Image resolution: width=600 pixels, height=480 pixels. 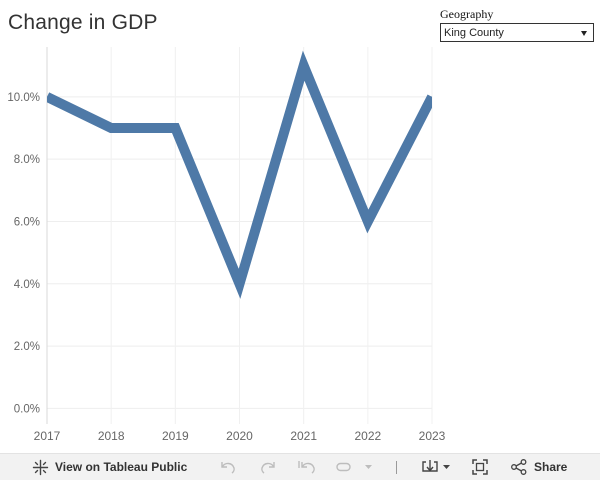 I want to click on revert-icon, so click(x=306, y=467).